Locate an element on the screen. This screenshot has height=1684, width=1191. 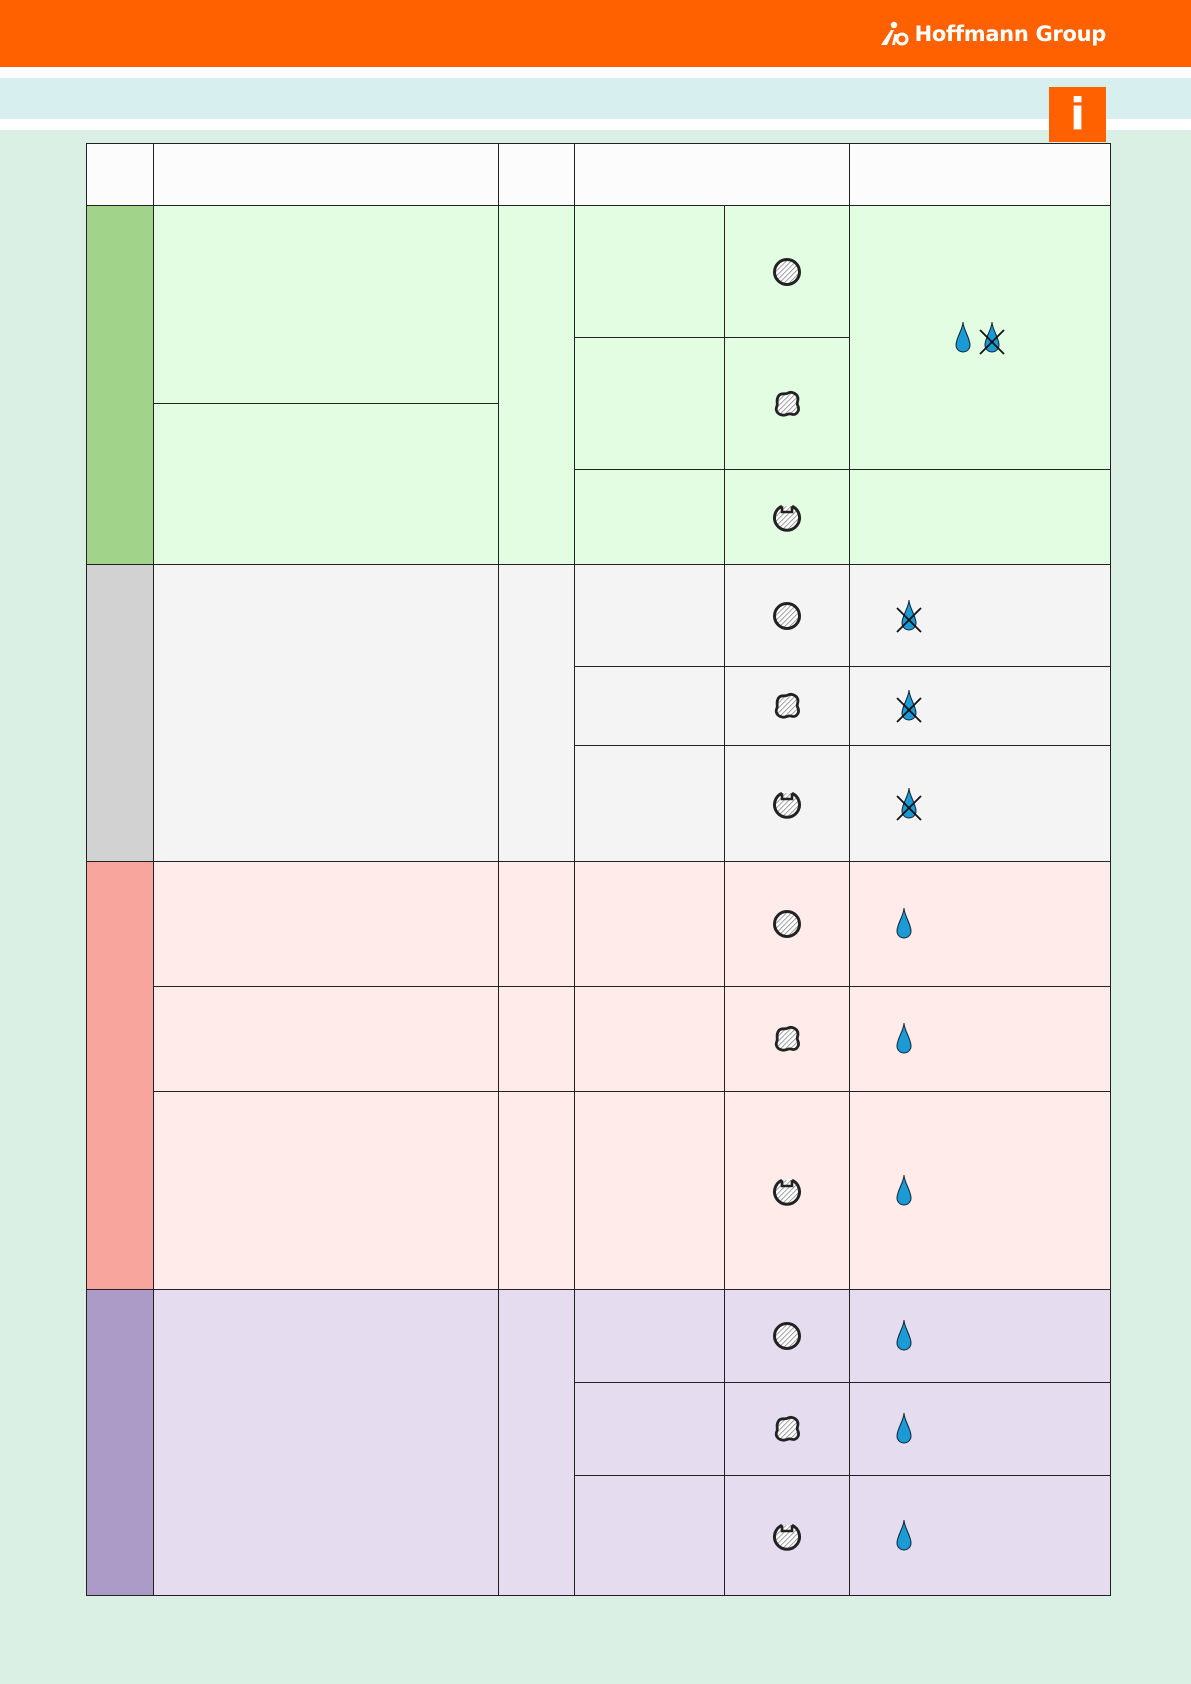
top-header-bar: Hoffmann Group is located at coordinates (595, 33).